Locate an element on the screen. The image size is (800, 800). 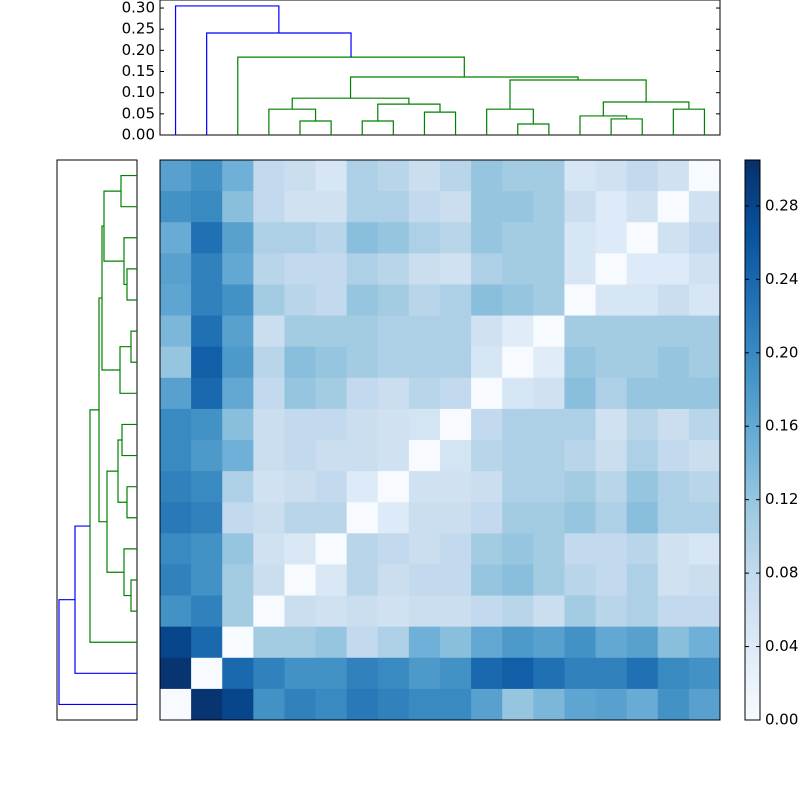
colorbar-tick-label: 0.00 is located at coordinates (781, 720).